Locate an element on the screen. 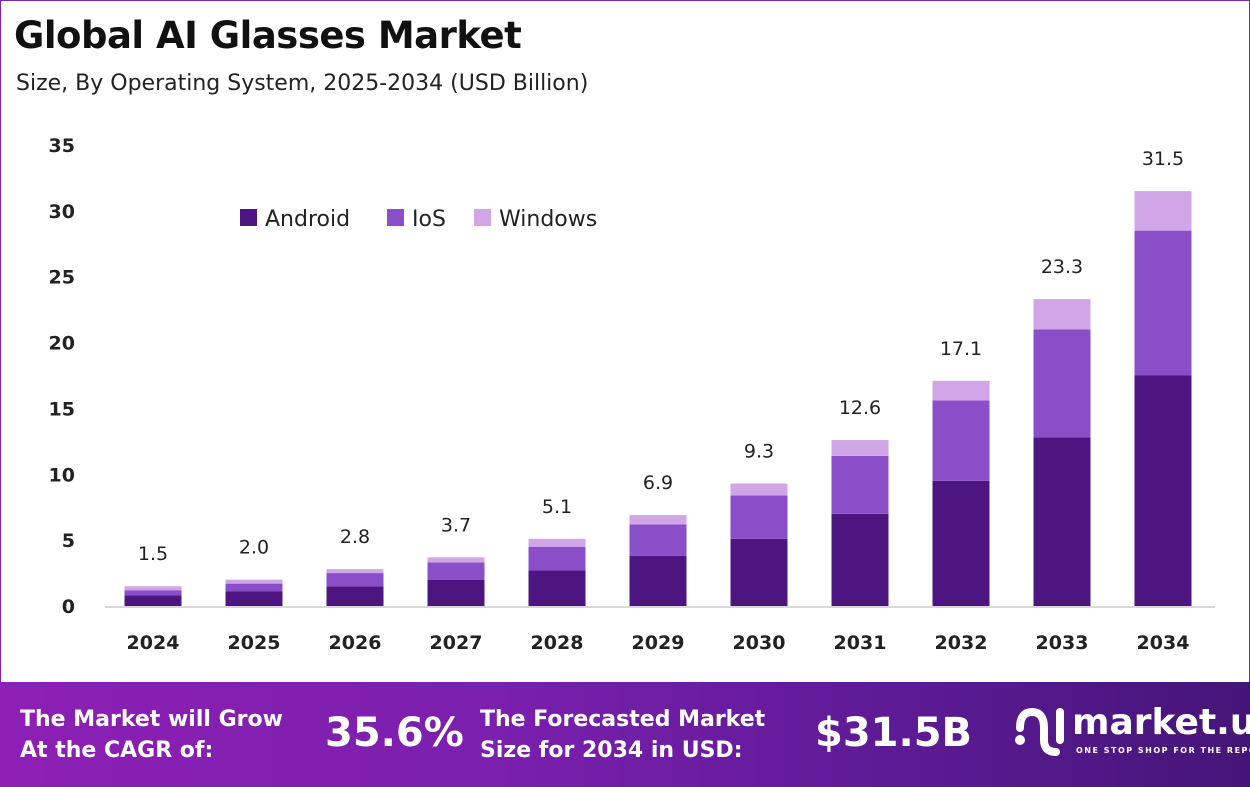 This screenshot has width=1250, height=787. logo-tagline: ONE STOP SHOP FOR THE REPORTS is located at coordinates (1163, 750).